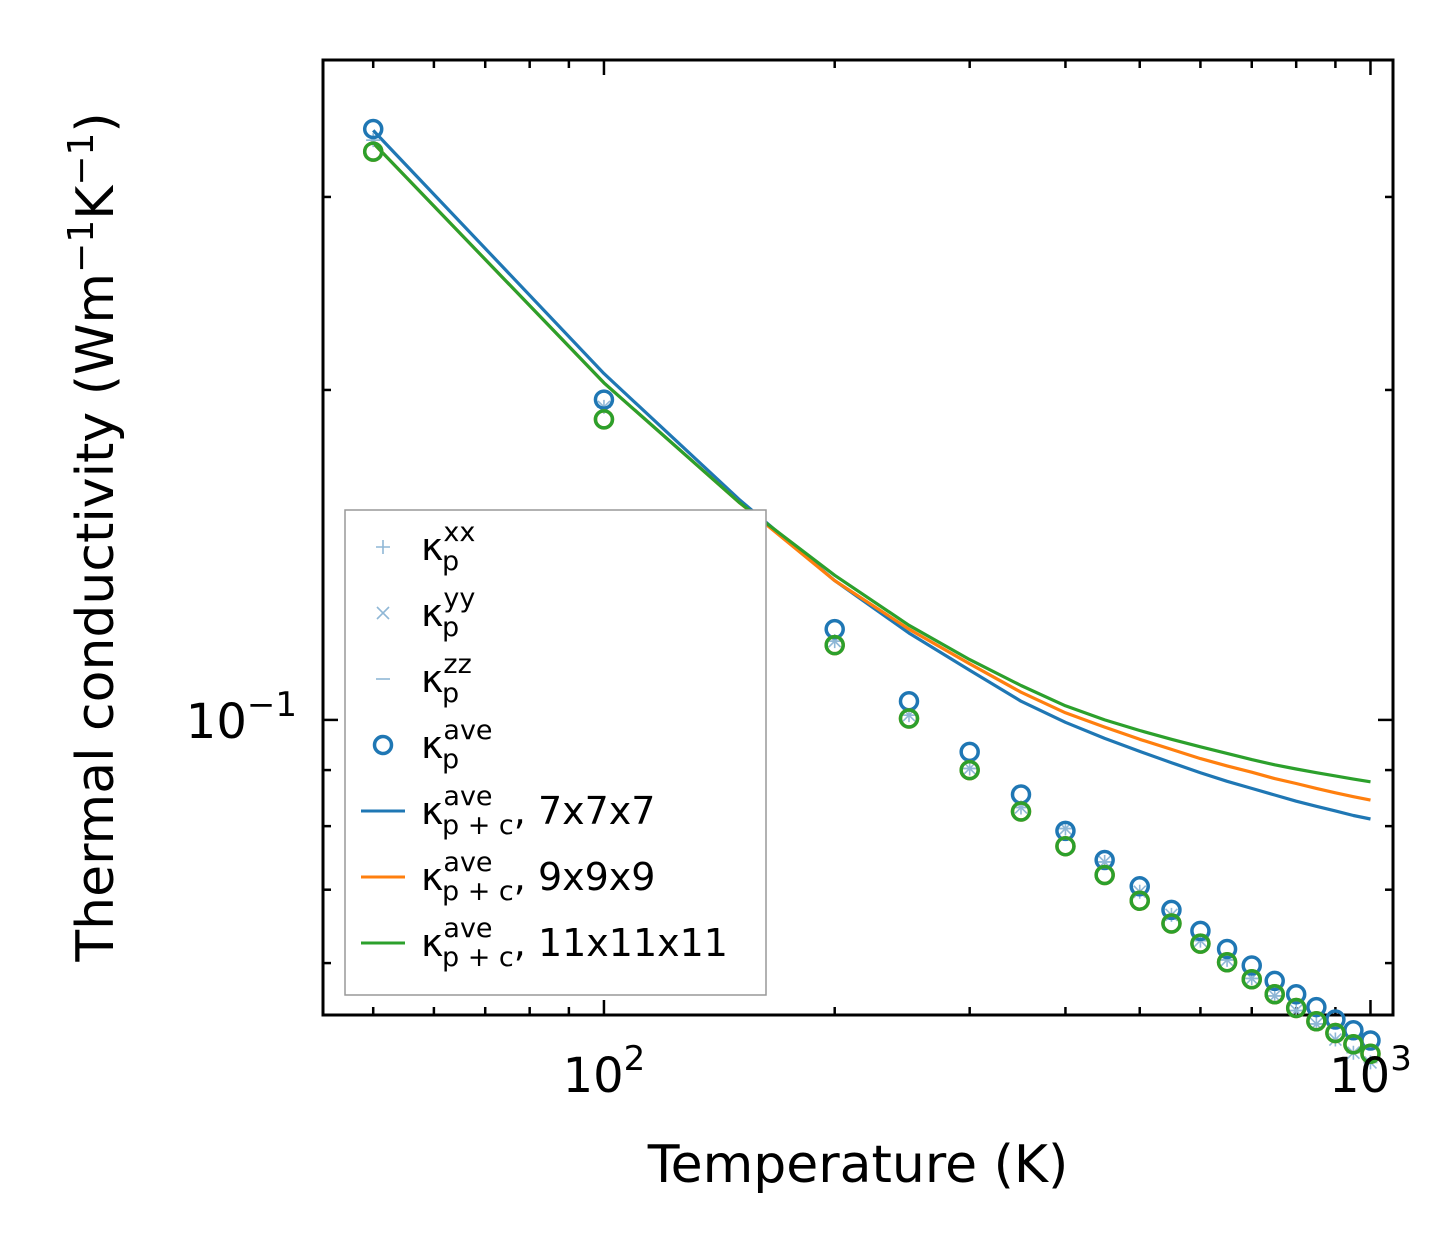  I want to click on y-axis-label-main: Thermal conductivity (Wm, so click(96, 618).